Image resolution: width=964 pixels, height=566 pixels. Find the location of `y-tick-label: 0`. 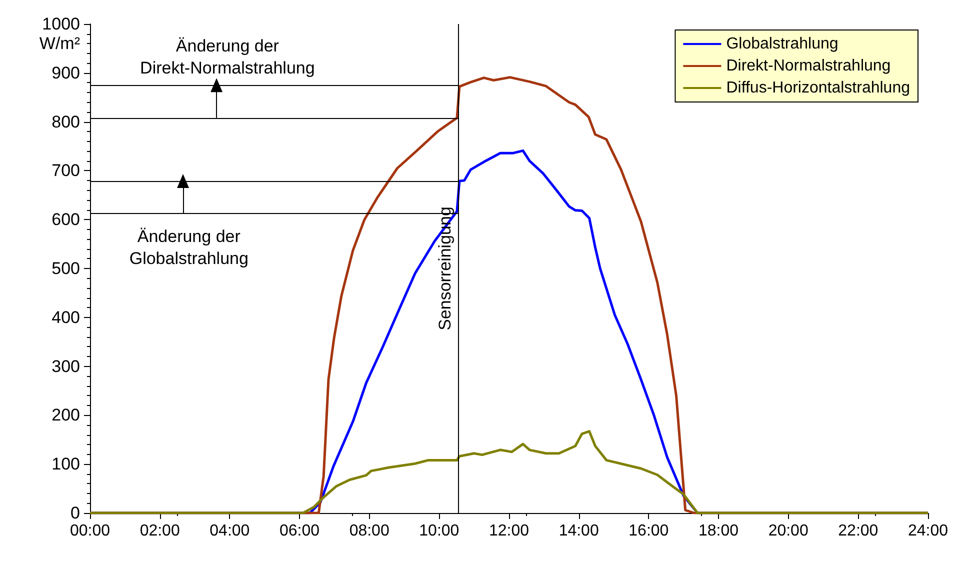

y-tick-label: 0 is located at coordinates (75, 513).